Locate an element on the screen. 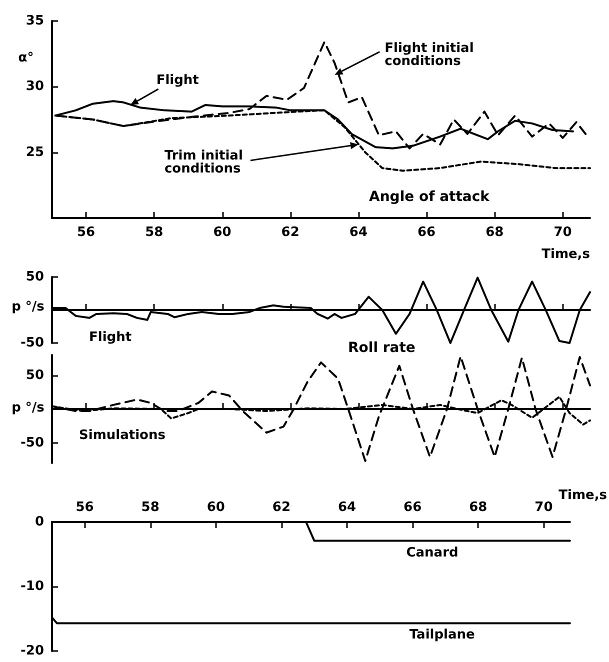  y-axis-title: α° is located at coordinates (26, 58).